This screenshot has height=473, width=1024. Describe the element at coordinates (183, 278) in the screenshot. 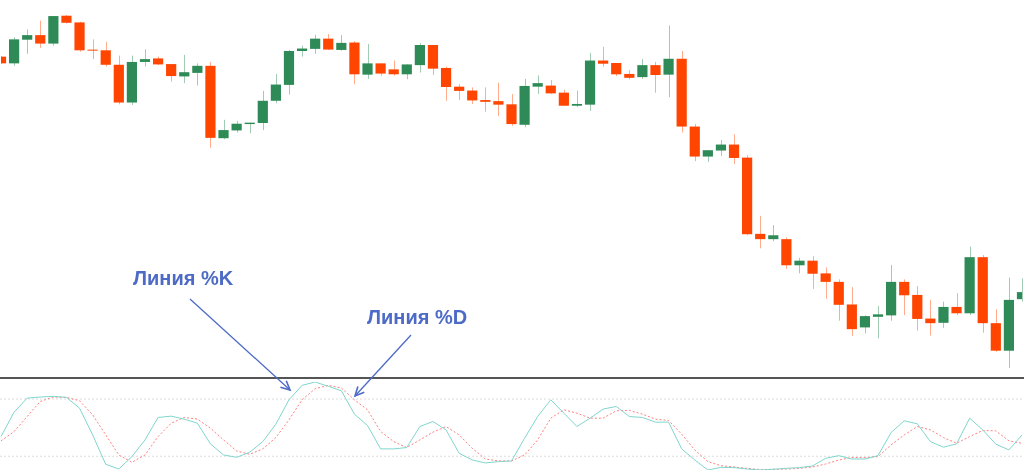

I see `text: Линия %K` at that location.